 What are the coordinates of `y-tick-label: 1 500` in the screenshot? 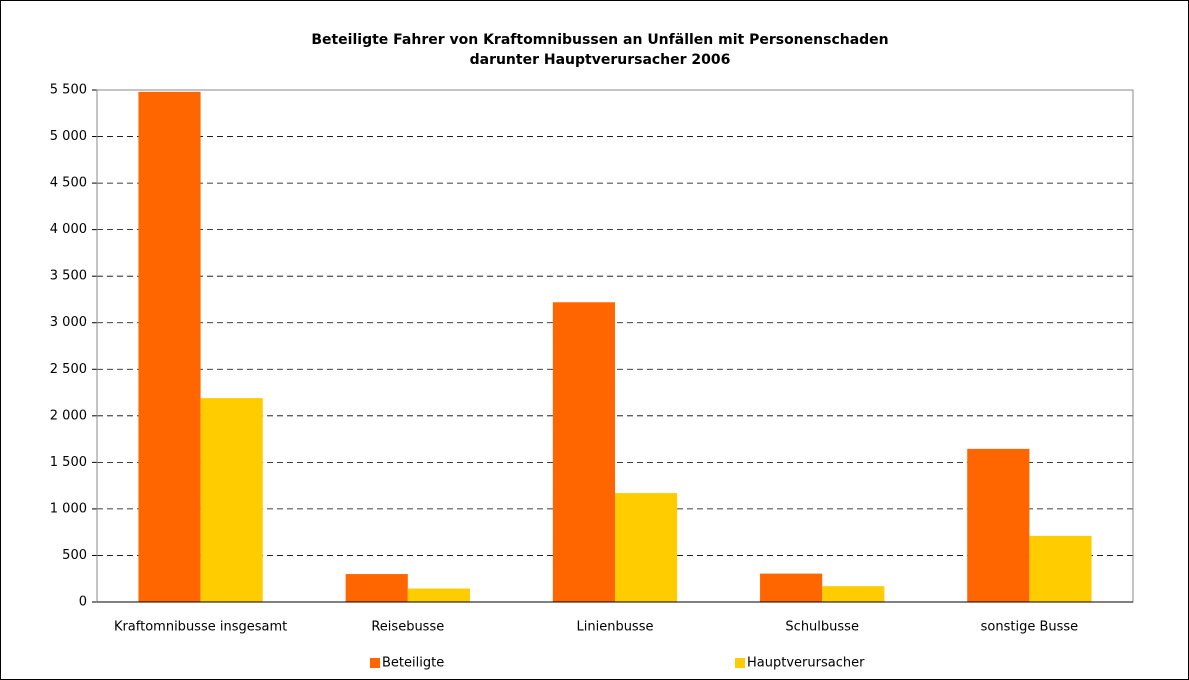 It's located at (68, 462).